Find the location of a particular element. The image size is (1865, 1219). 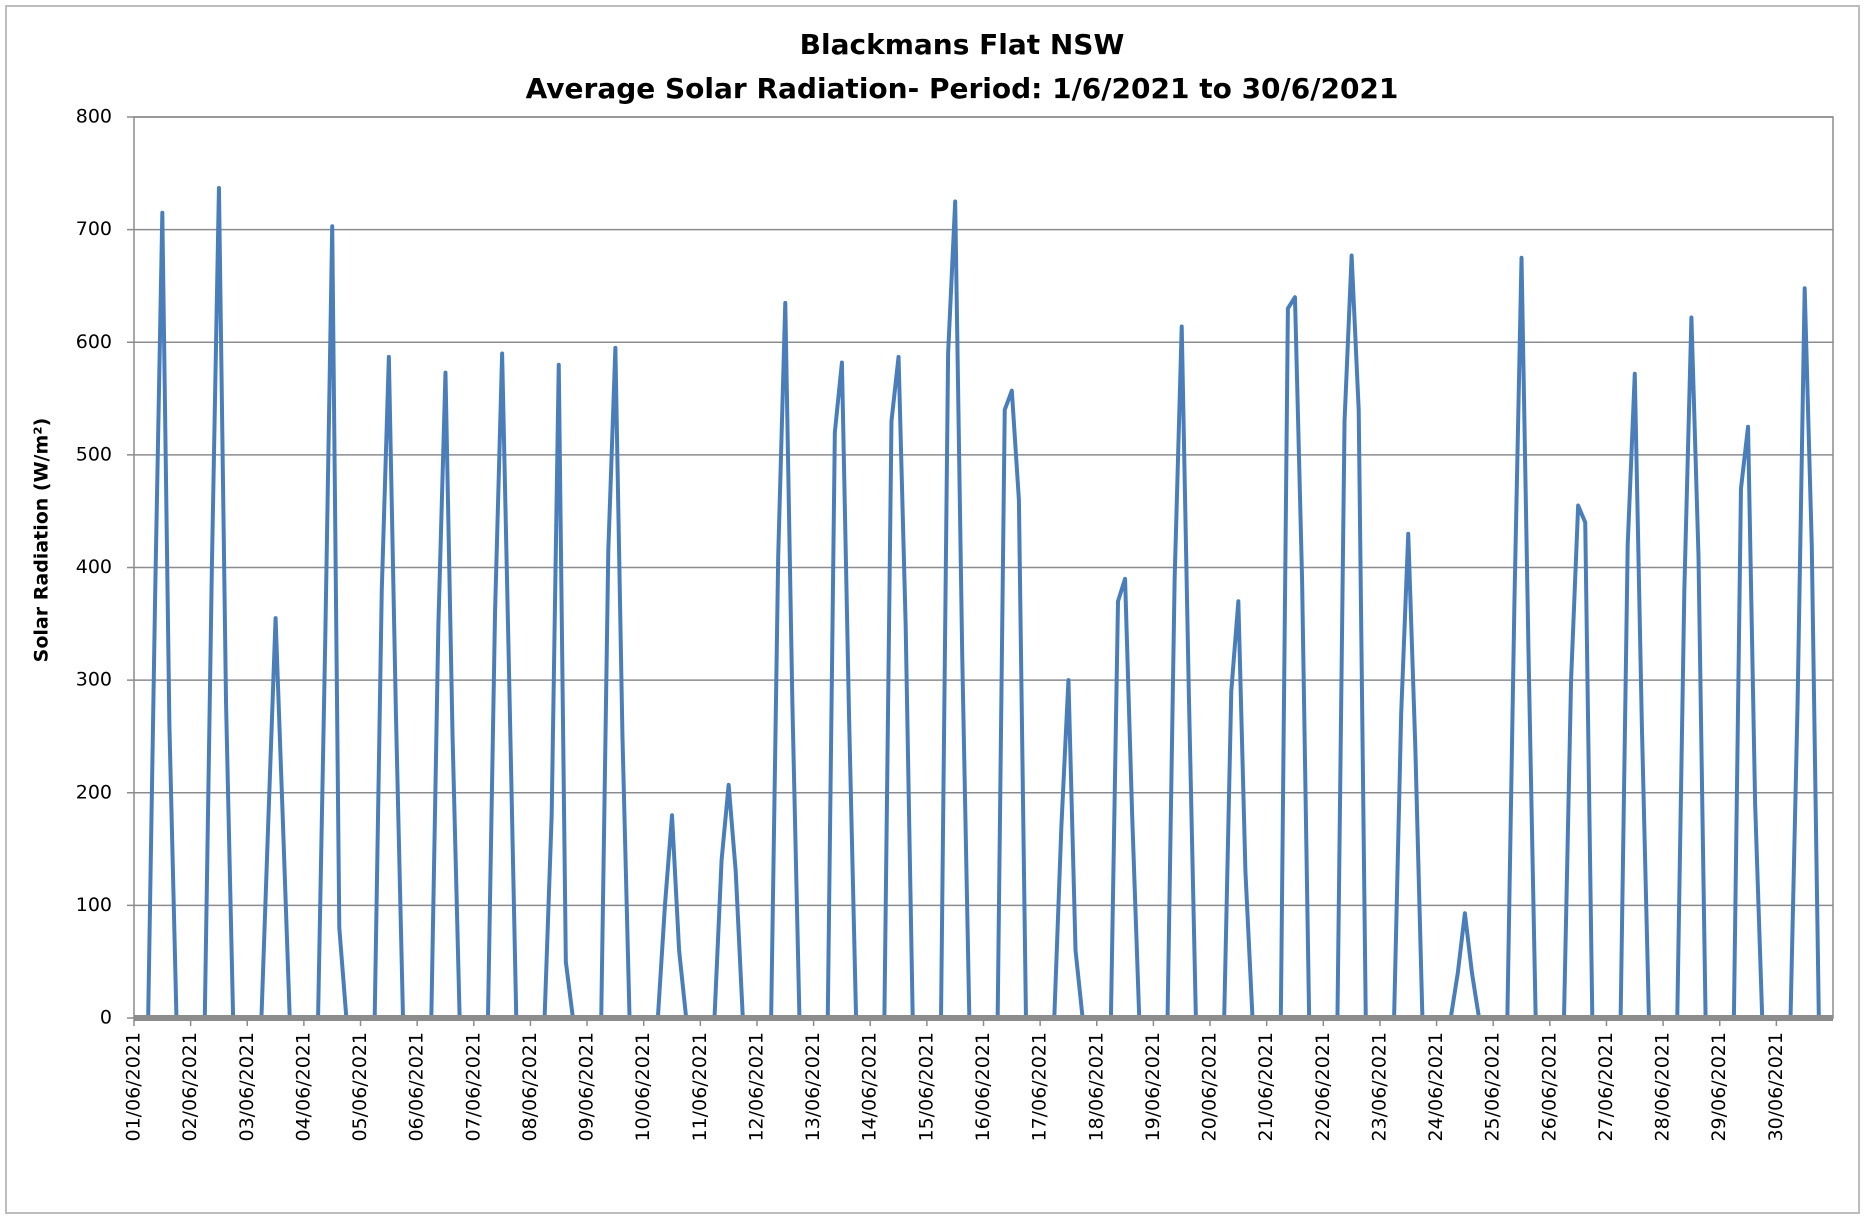

x-tick-label: 23/06/2021 is located at coordinates (1379, 1087).